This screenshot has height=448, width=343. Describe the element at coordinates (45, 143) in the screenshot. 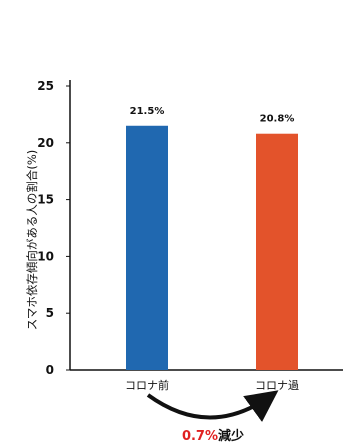

I see `y-tick-label: 20` at that location.